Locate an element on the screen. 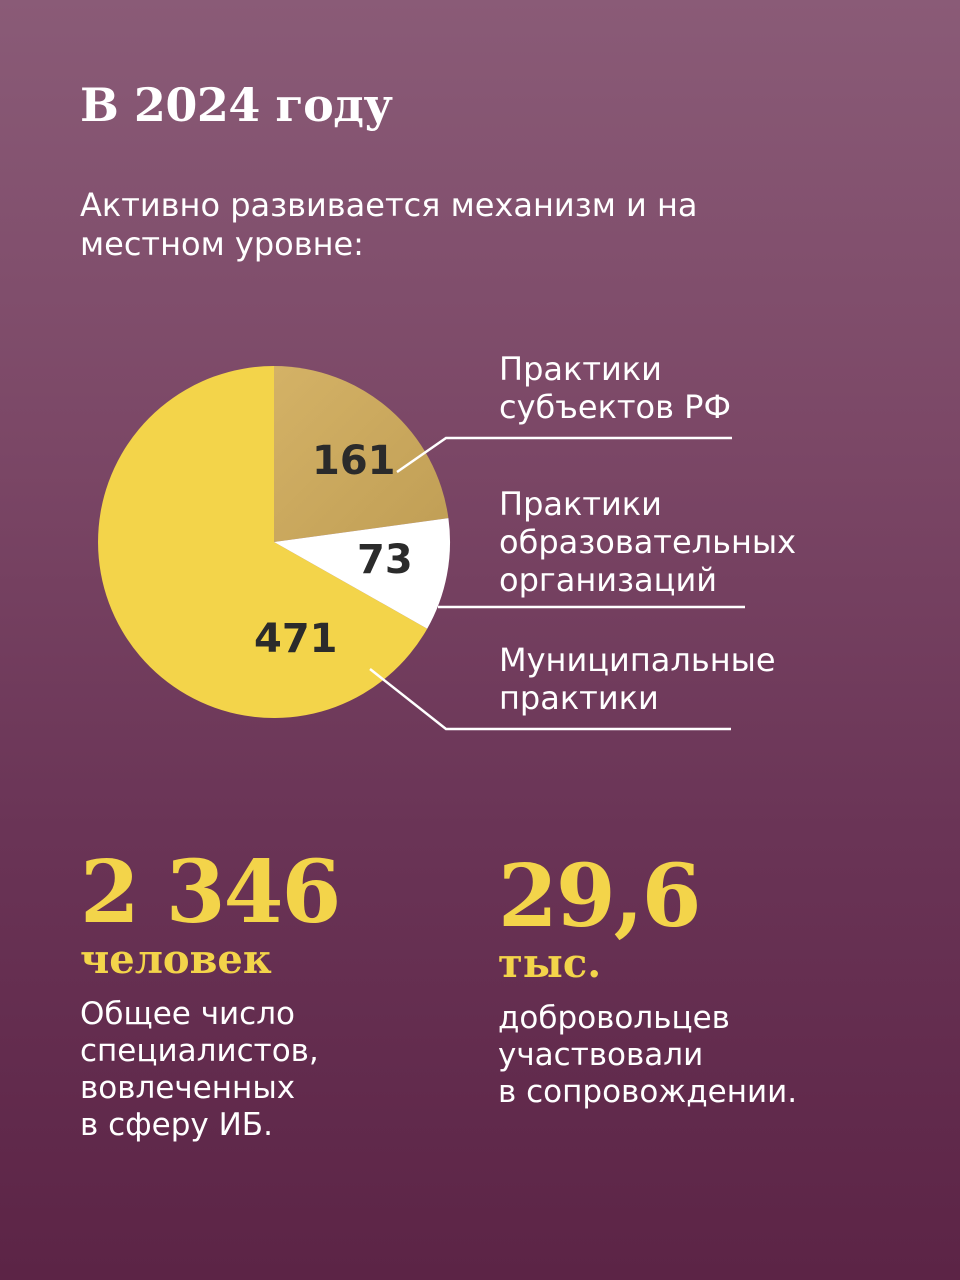 Image resolution: width=960 pixels, height=1280 pixels. slice-regions is located at coordinates (361, 453).